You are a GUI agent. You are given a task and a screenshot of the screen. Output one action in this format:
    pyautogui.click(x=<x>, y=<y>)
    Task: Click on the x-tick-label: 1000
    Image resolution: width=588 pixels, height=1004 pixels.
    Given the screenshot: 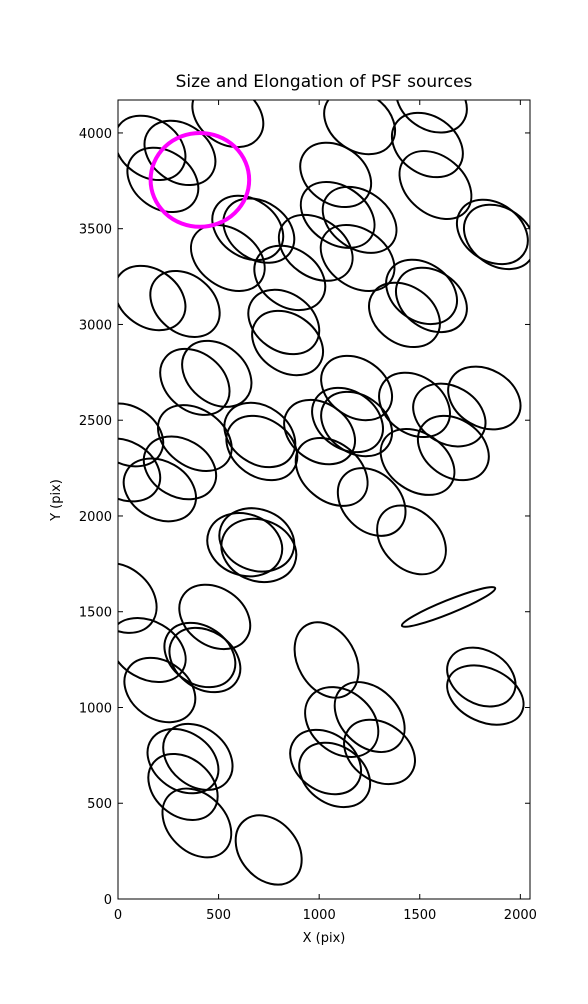 What is the action you would take?
    pyautogui.click(x=319, y=915)
    